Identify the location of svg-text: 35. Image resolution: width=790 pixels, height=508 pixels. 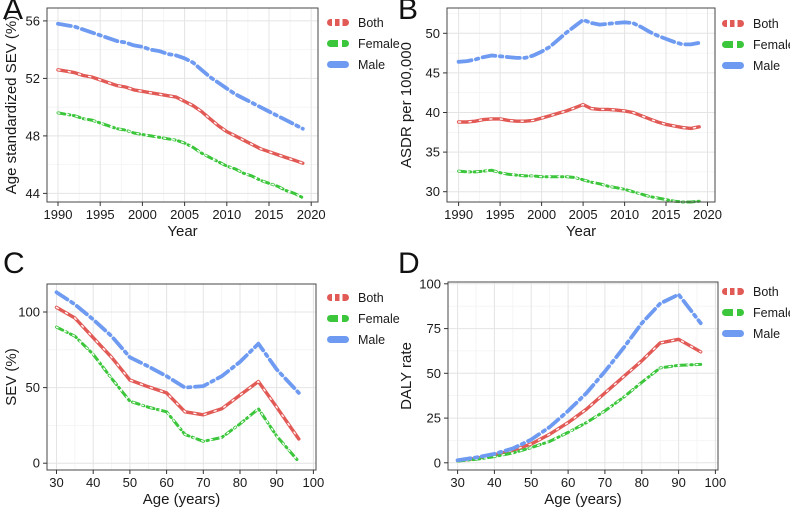
(433, 152).